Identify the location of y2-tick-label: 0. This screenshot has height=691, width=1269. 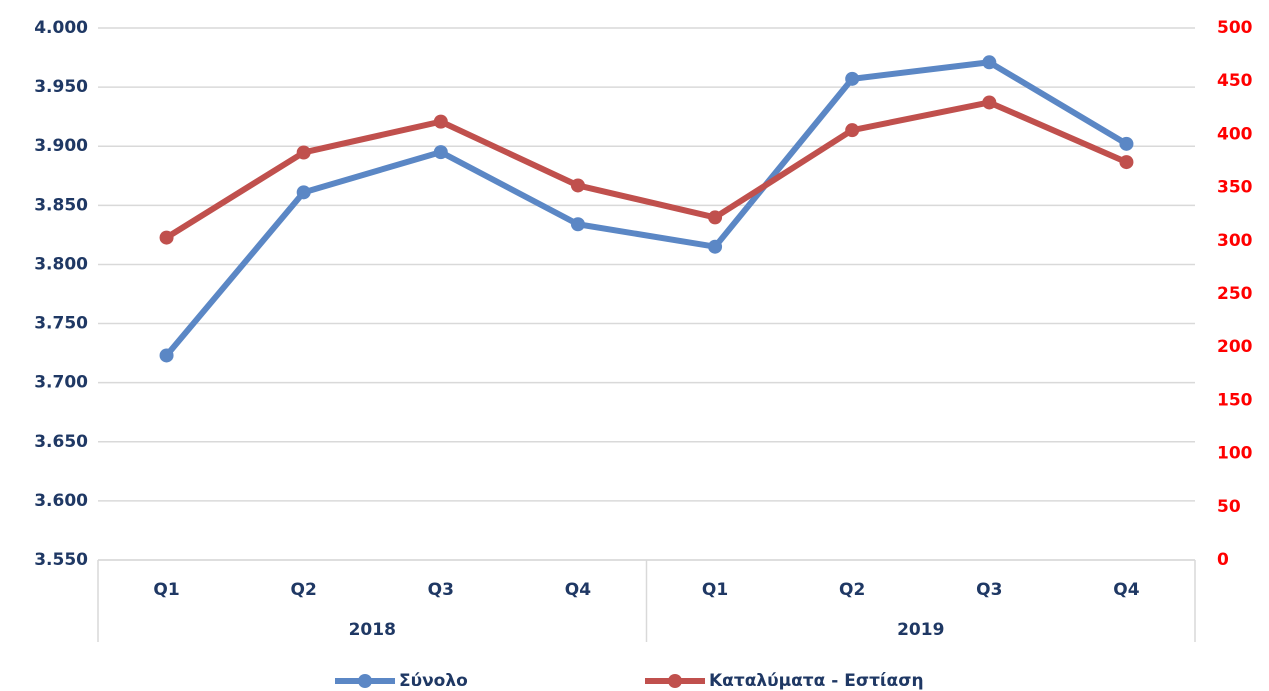
(1223, 560).